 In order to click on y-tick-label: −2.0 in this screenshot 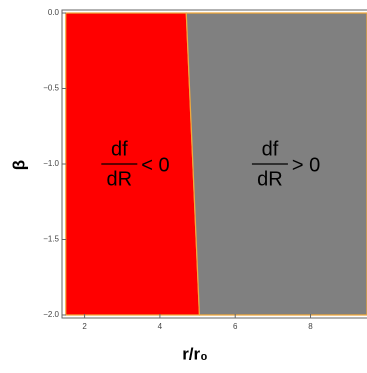, I will do `click(51, 314)`.